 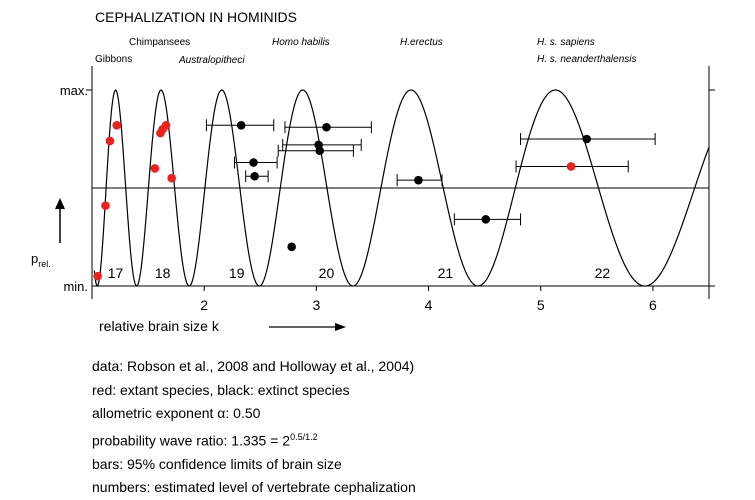 I want to click on chart-title: CEPHALIZATION IN HOMINIDS, so click(x=196, y=17).